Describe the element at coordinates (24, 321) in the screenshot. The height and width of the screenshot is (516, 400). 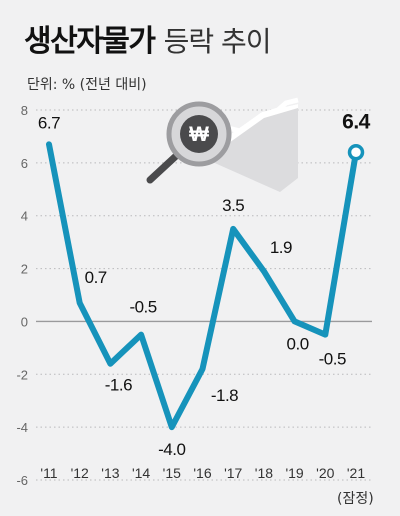
I see `y-tick-label: 0` at that location.